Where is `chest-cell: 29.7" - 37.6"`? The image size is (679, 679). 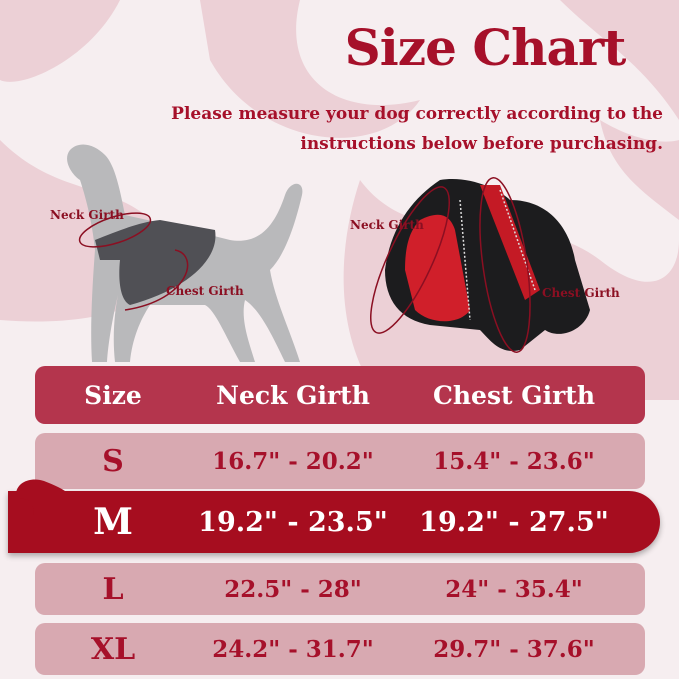
chest-cell: 29.7" - 37.6" is located at coordinates (514, 649).